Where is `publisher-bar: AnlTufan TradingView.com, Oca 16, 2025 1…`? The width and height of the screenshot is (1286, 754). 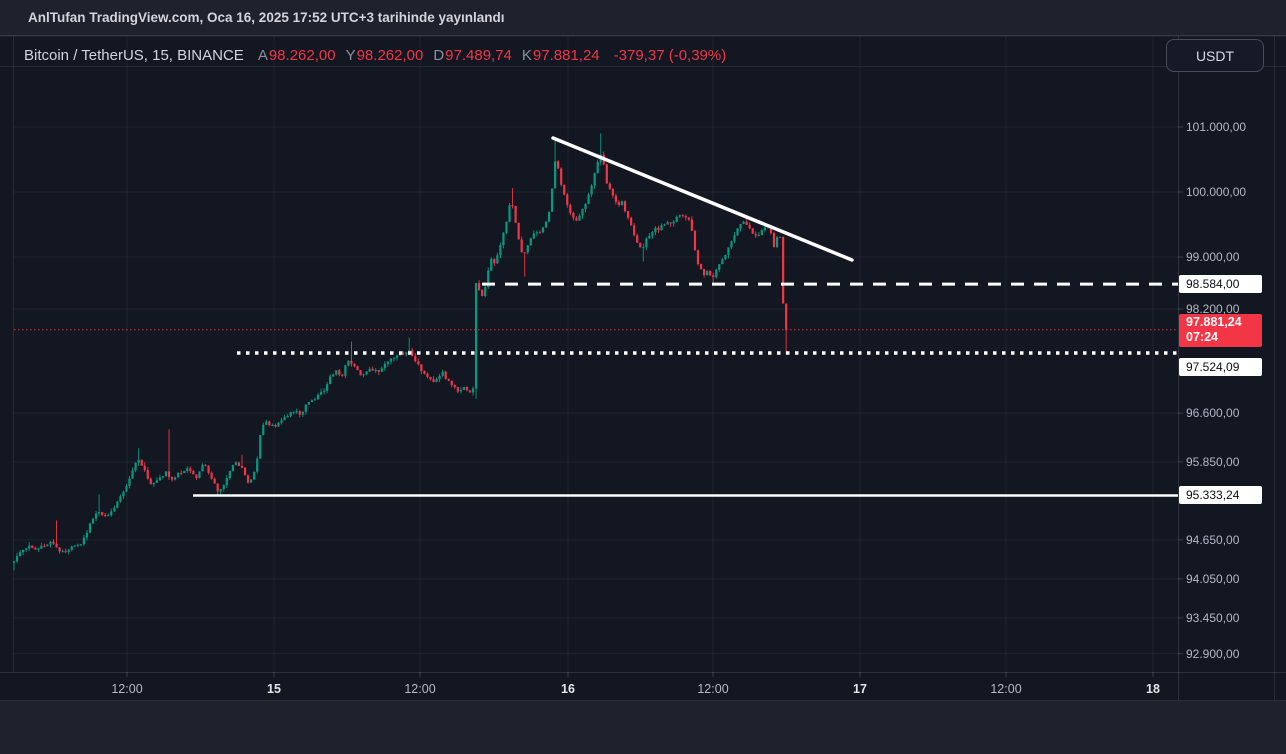
publisher-bar: AnlTufan TradingView.com, Oca 16, 2025 1… is located at coordinates (643, 18).